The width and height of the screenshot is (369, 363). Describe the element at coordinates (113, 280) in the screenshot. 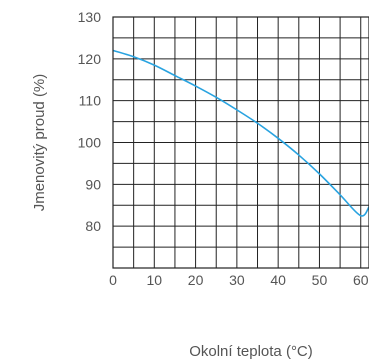

I see `x-tick-label: 0` at that location.